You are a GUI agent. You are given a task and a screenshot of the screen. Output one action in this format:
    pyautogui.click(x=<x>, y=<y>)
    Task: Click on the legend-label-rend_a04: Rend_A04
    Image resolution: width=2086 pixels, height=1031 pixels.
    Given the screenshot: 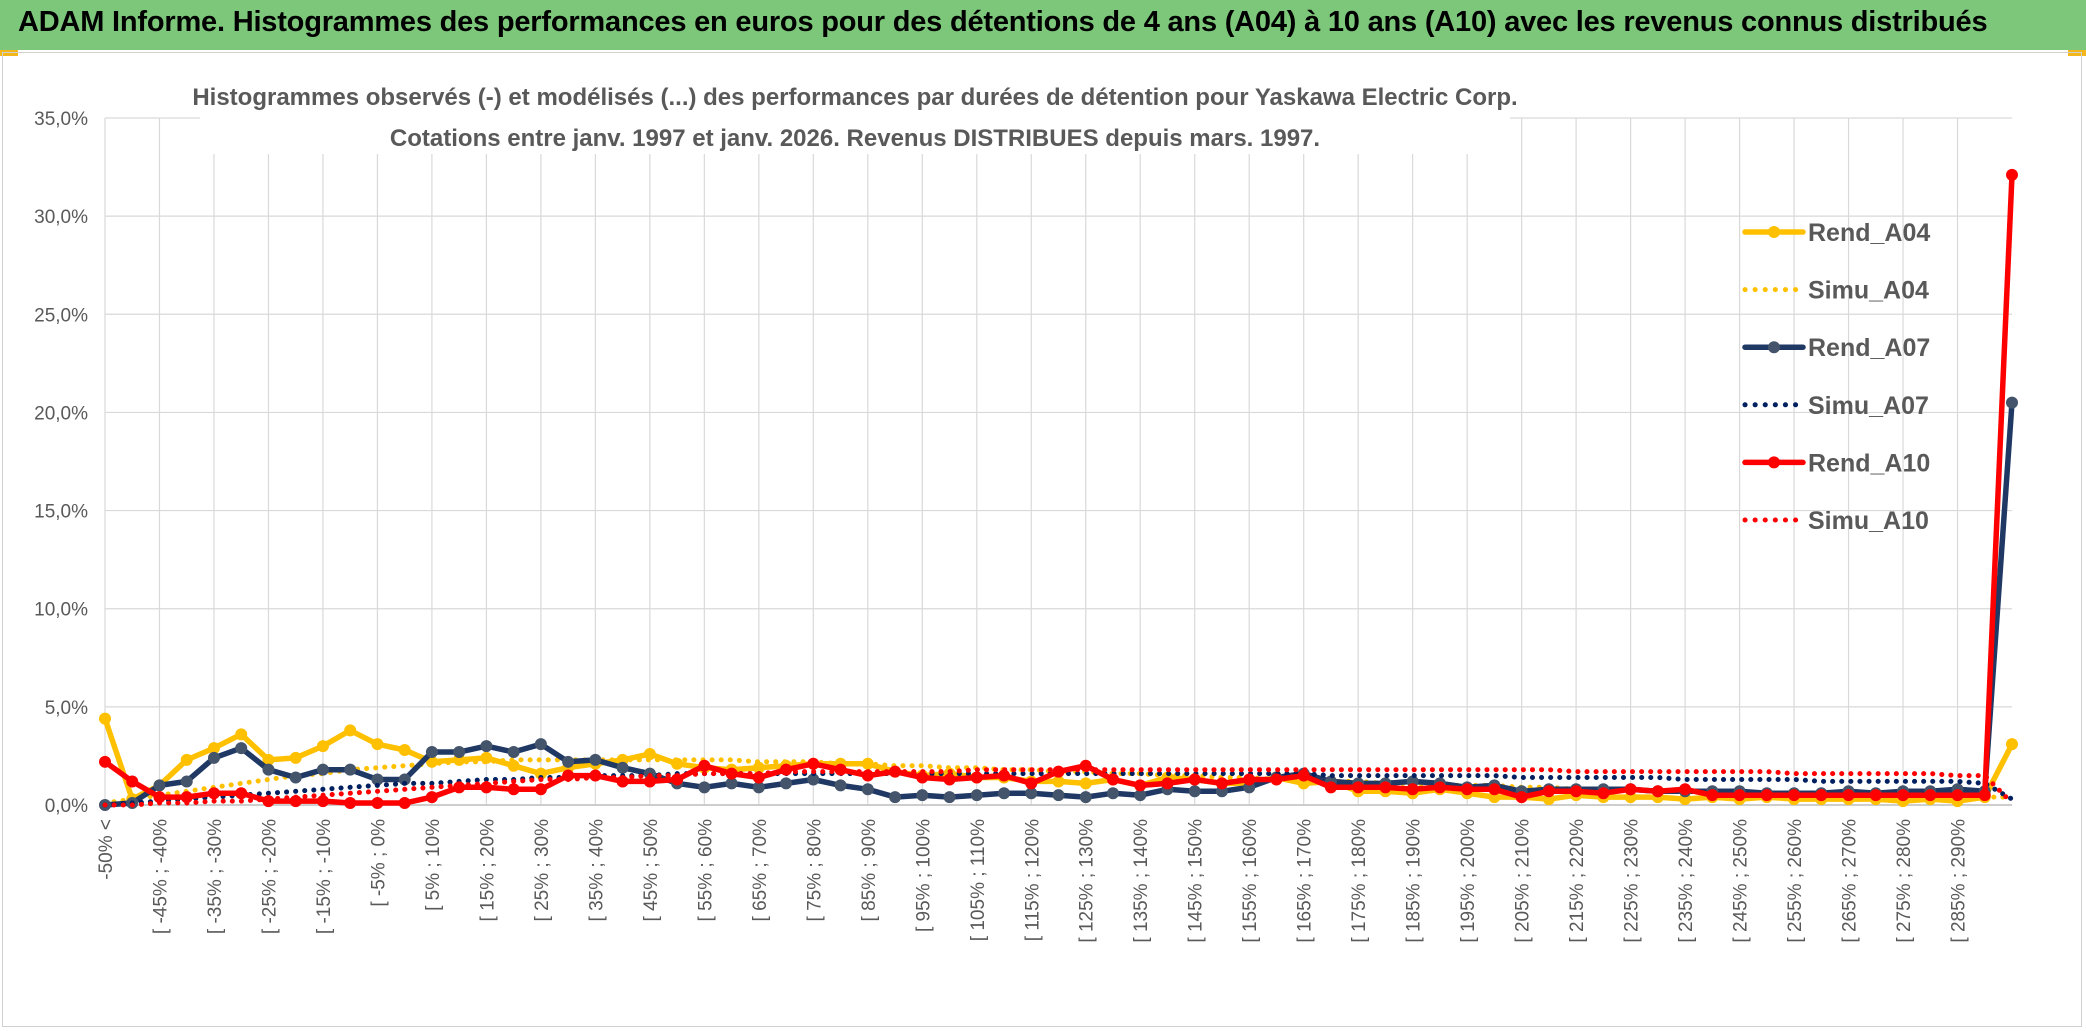 What is the action you would take?
    pyautogui.click(x=1869, y=233)
    